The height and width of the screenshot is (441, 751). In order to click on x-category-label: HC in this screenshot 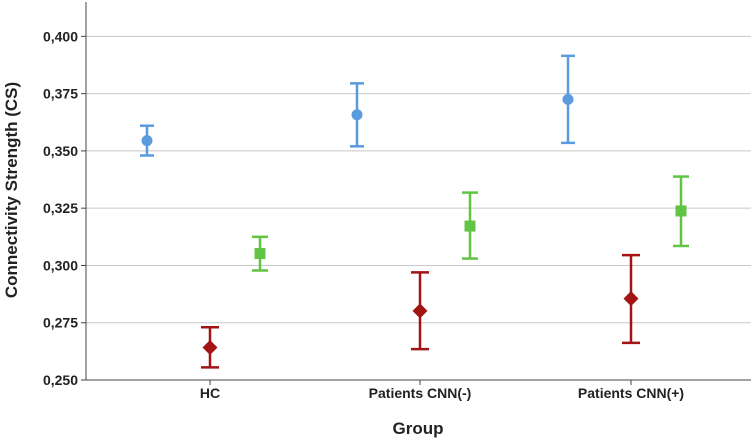, I will do `click(210, 393)`.